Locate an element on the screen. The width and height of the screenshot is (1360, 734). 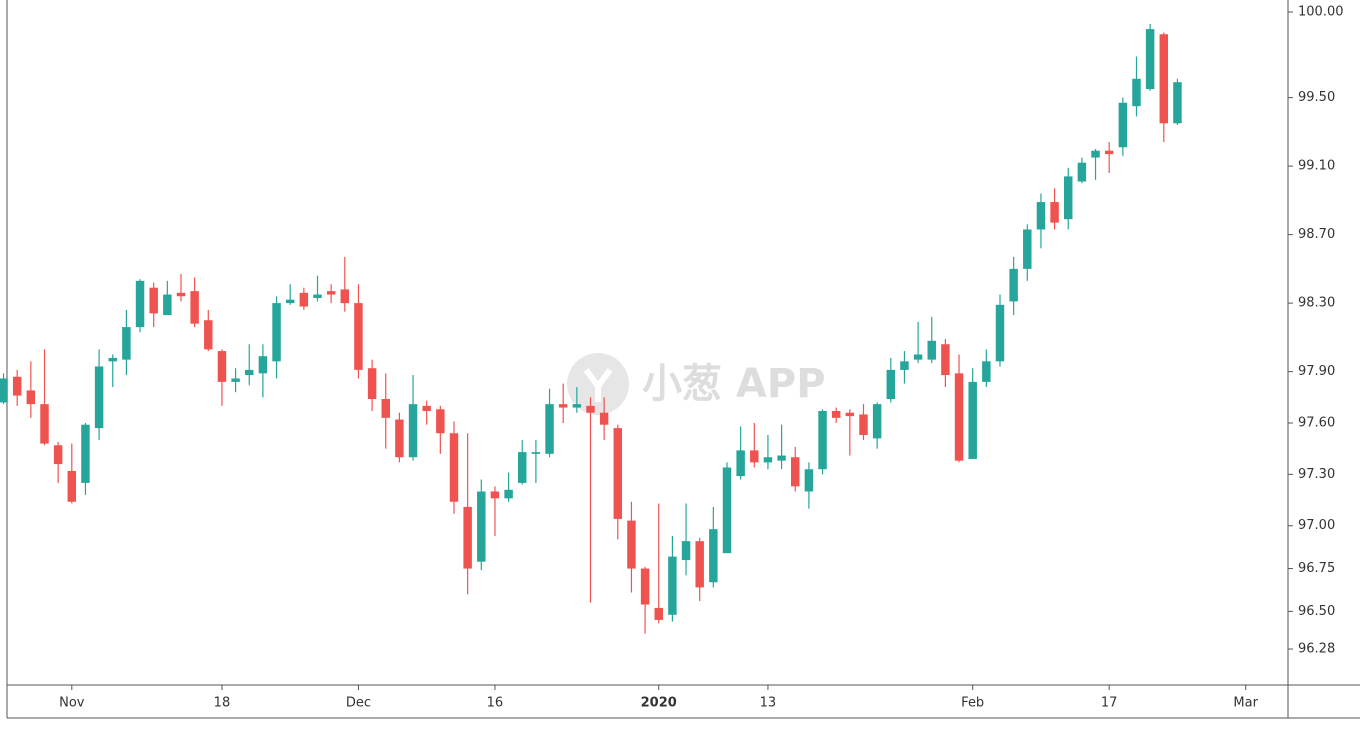
watermark-logo-mark is located at coordinates (598, 385).